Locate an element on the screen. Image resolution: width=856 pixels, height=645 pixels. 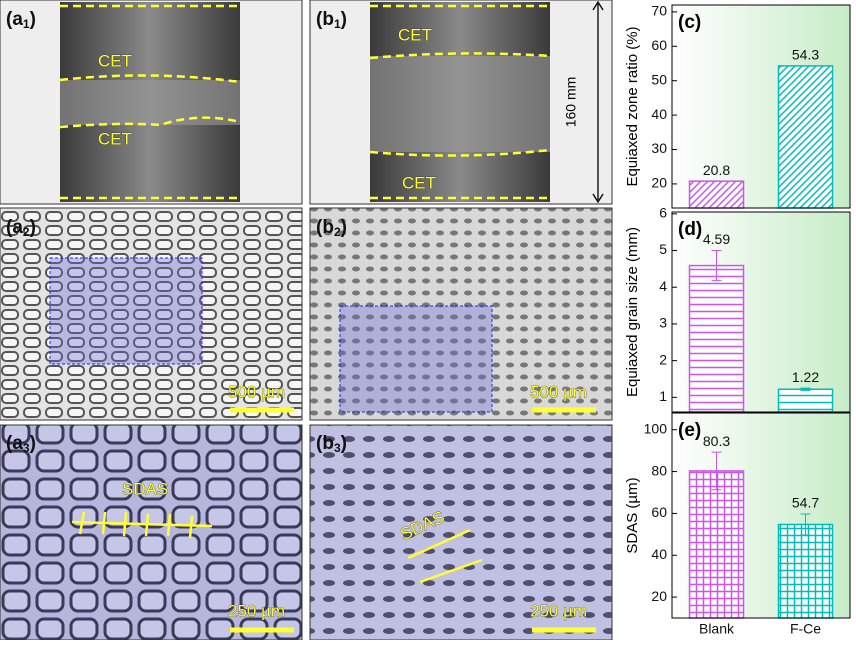
y-tick-label: 3 is located at coordinates (663, 323).